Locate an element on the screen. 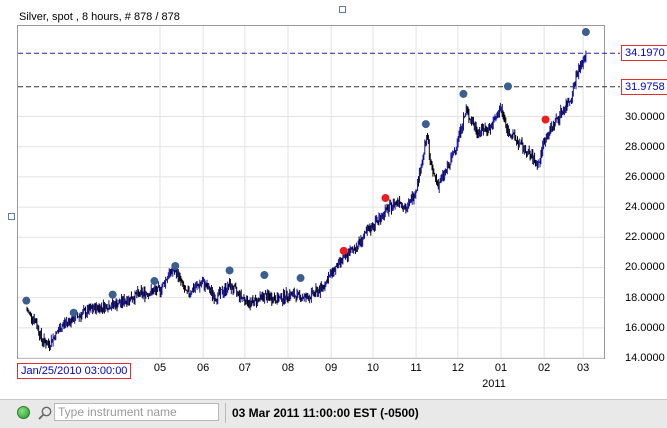 The height and width of the screenshot is (428, 667). y-tick-label: 24.0000 is located at coordinates (645, 207).